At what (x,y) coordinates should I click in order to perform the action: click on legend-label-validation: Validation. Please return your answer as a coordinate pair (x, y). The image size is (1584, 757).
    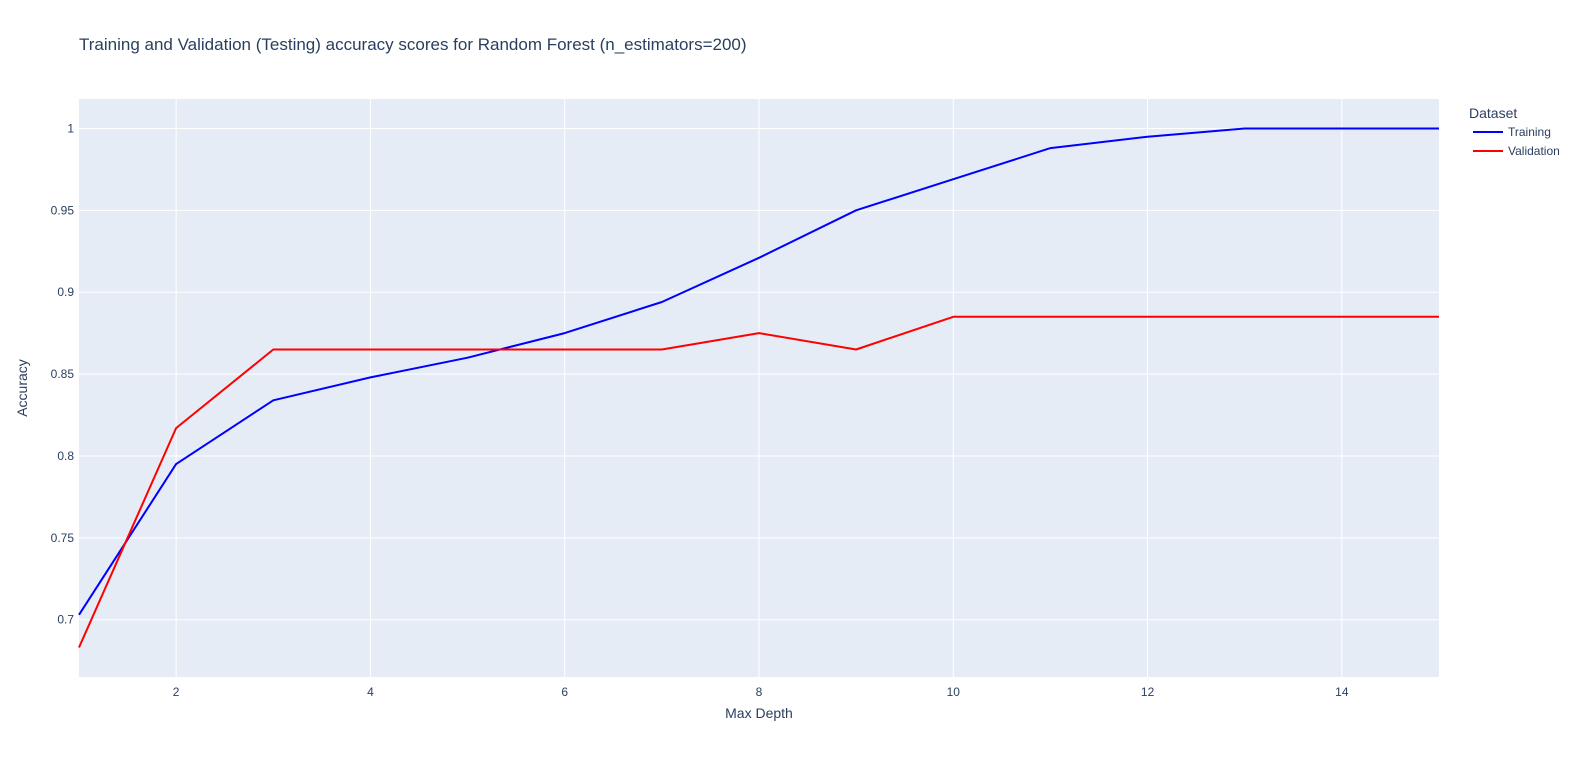
    Looking at the image, I should click on (1534, 151).